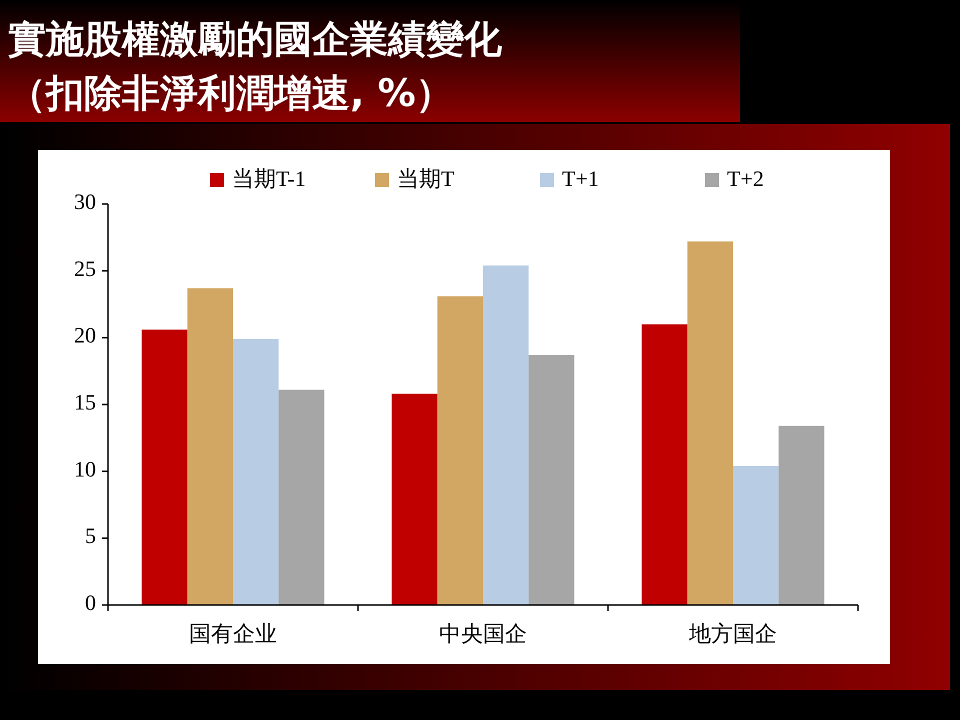 Image resolution: width=960 pixels, height=720 pixels. What do you see at coordinates (580, 179) in the screenshot?
I see `legend-label: T+1` at bounding box center [580, 179].